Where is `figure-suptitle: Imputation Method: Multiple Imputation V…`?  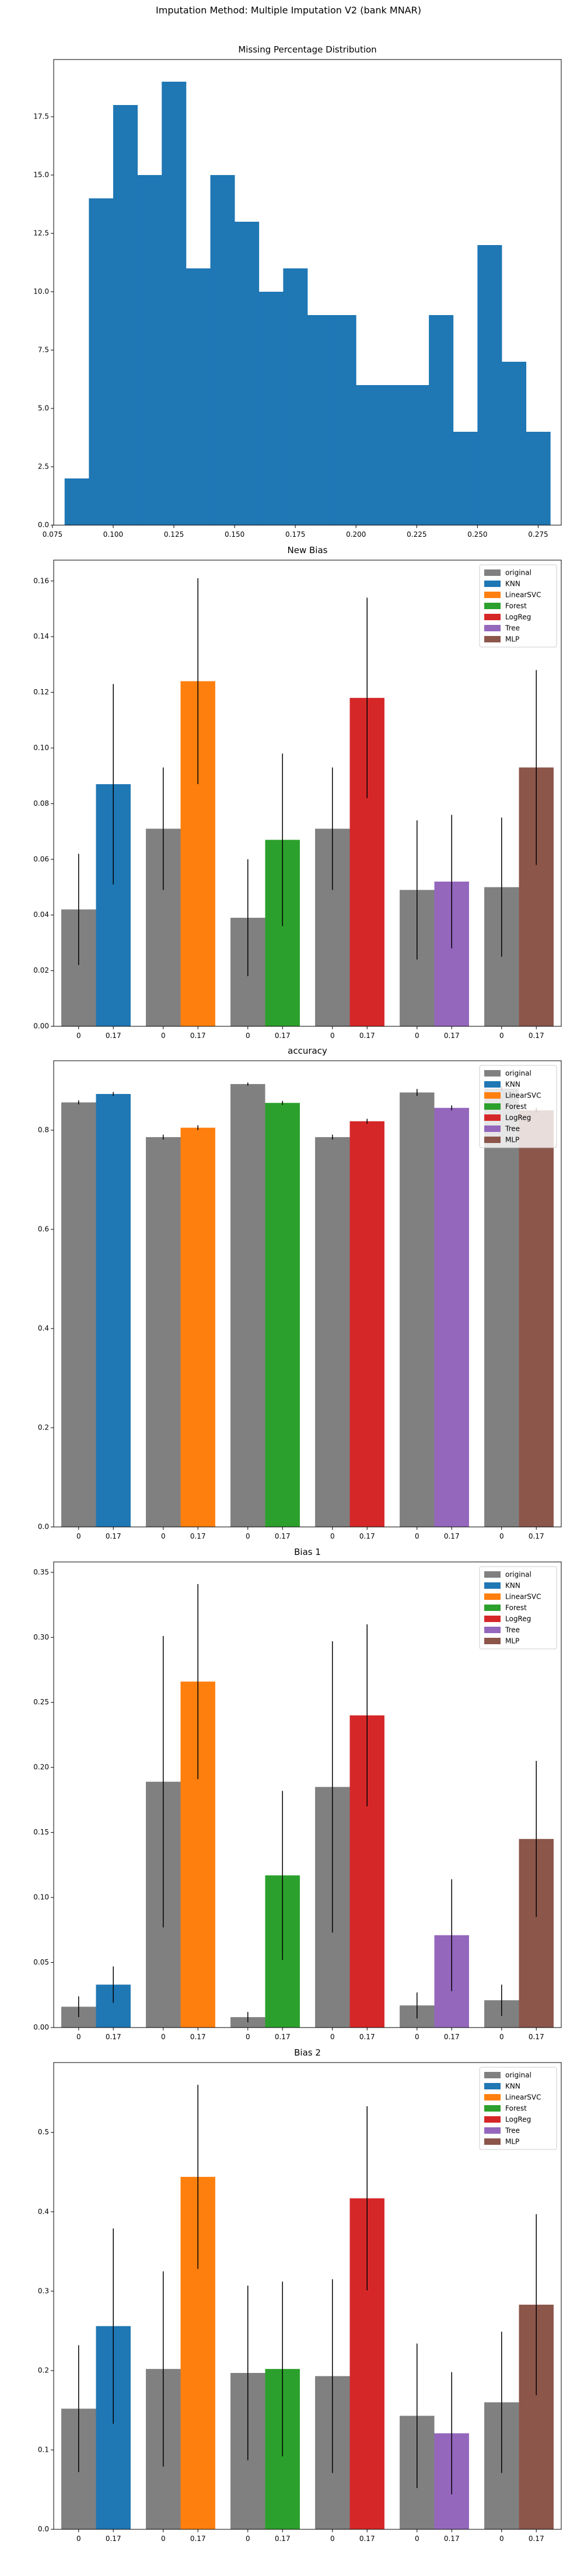
figure-suptitle: Imputation Method: Multiple Imputation V… is located at coordinates (288, 10).